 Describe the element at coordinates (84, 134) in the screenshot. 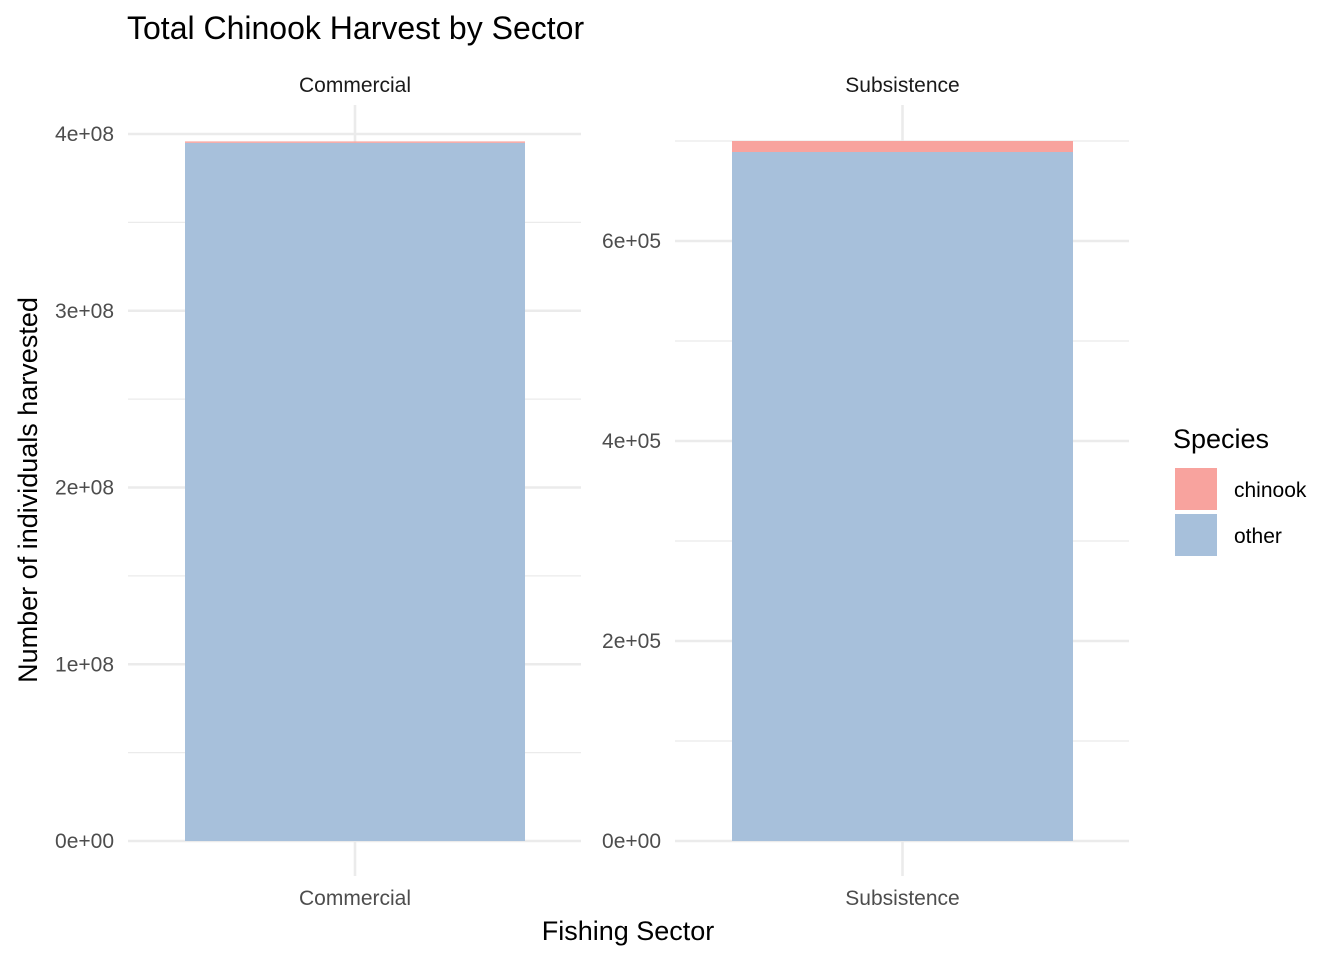

I see `y-tick-label: 4e+08` at that location.